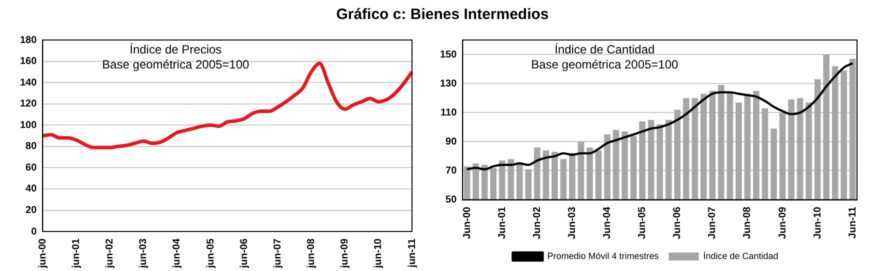 The image size is (885, 271). What do you see at coordinates (176, 49) in the screenshot?
I see `annotation: Índice de Precios` at bounding box center [176, 49].